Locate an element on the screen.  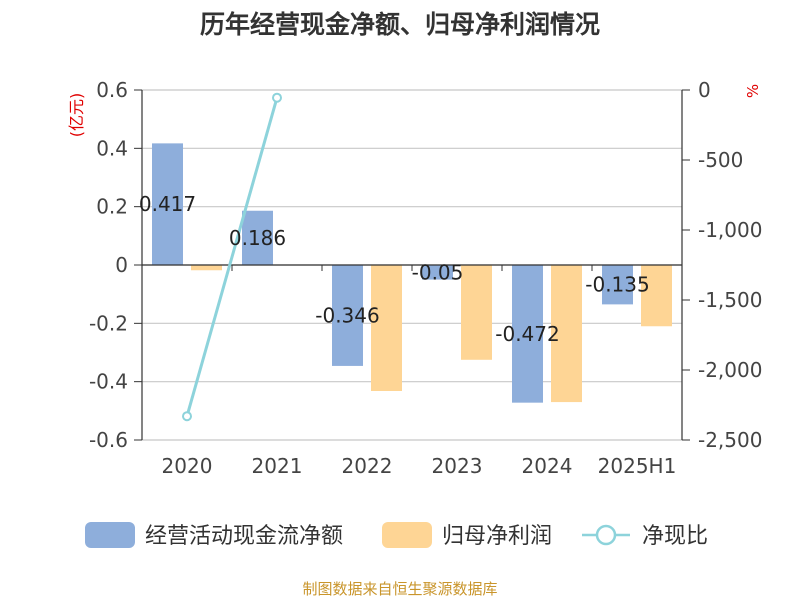
legend: 经营活动现金流净额 归母净利润 净现比 is located at coordinates (396, 535).